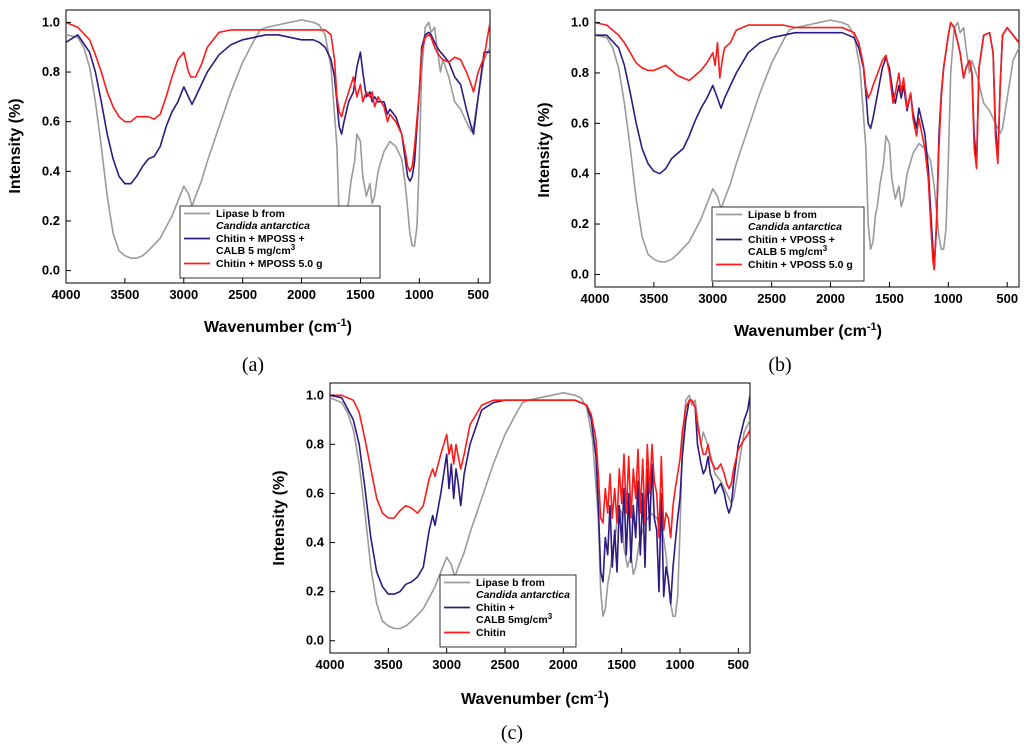 The height and width of the screenshot is (747, 1024). I want to click on chart-a-legend-label-0: Candida antarctica, so click(263, 226).